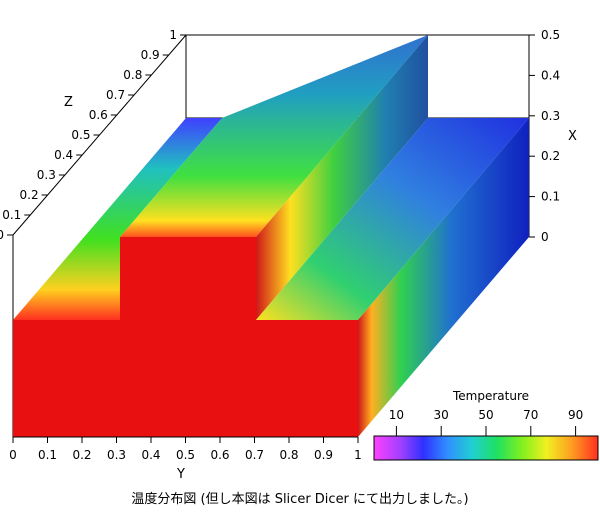 Image resolution: width=600 pixels, height=525 pixels. Describe the element at coordinates (219, 455) in the screenshot. I see `y-tick-label: 0.6` at that location.